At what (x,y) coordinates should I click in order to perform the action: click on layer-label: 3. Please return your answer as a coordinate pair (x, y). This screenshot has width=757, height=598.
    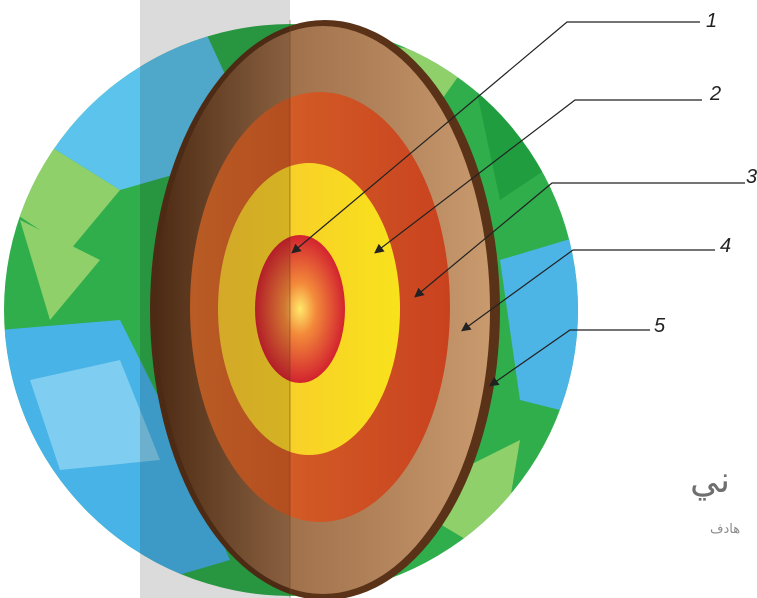
    Looking at the image, I should click on (751, 177).